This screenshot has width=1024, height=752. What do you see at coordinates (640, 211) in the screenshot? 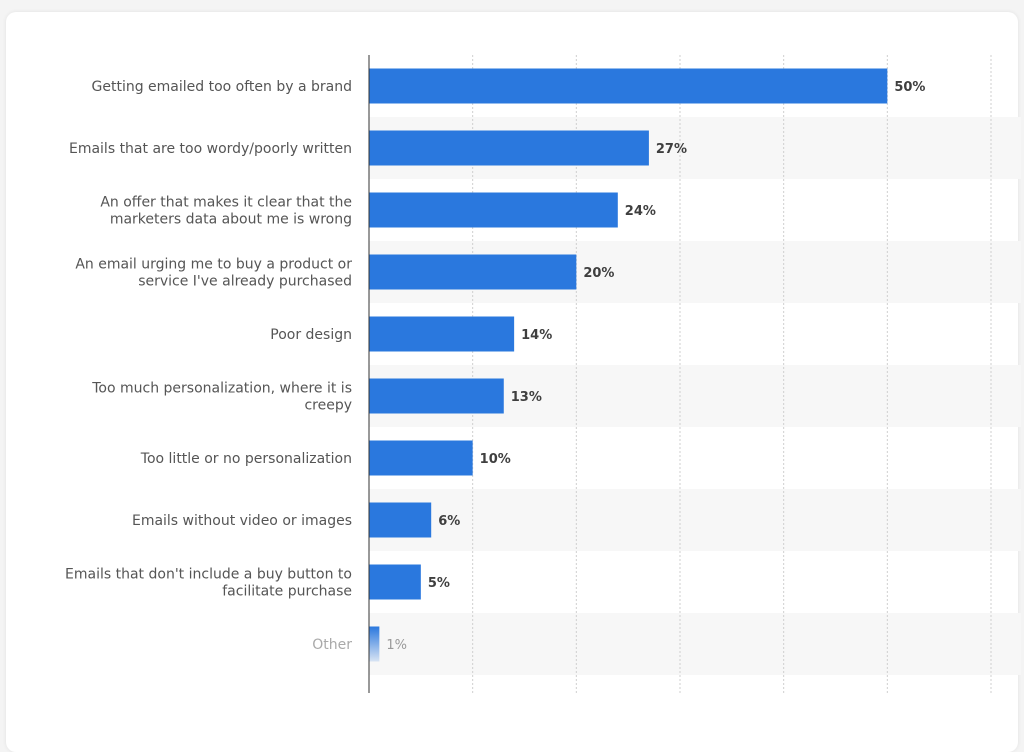
I see `data-label: 24%` at bounding box center [640, 211].